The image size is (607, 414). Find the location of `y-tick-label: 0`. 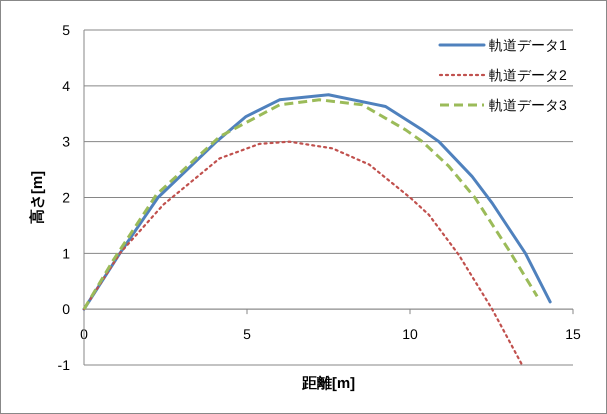

y-tick-label: 0 is located at coordinates (66, 309).